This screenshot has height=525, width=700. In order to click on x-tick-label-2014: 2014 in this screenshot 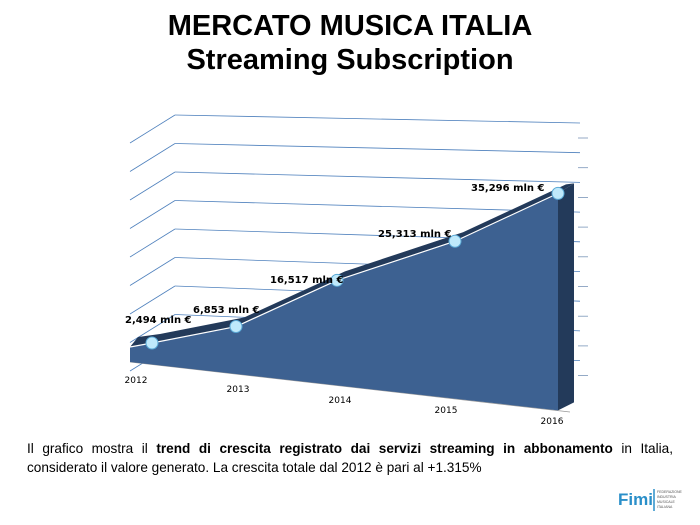, I will do `click(340, 401)`.